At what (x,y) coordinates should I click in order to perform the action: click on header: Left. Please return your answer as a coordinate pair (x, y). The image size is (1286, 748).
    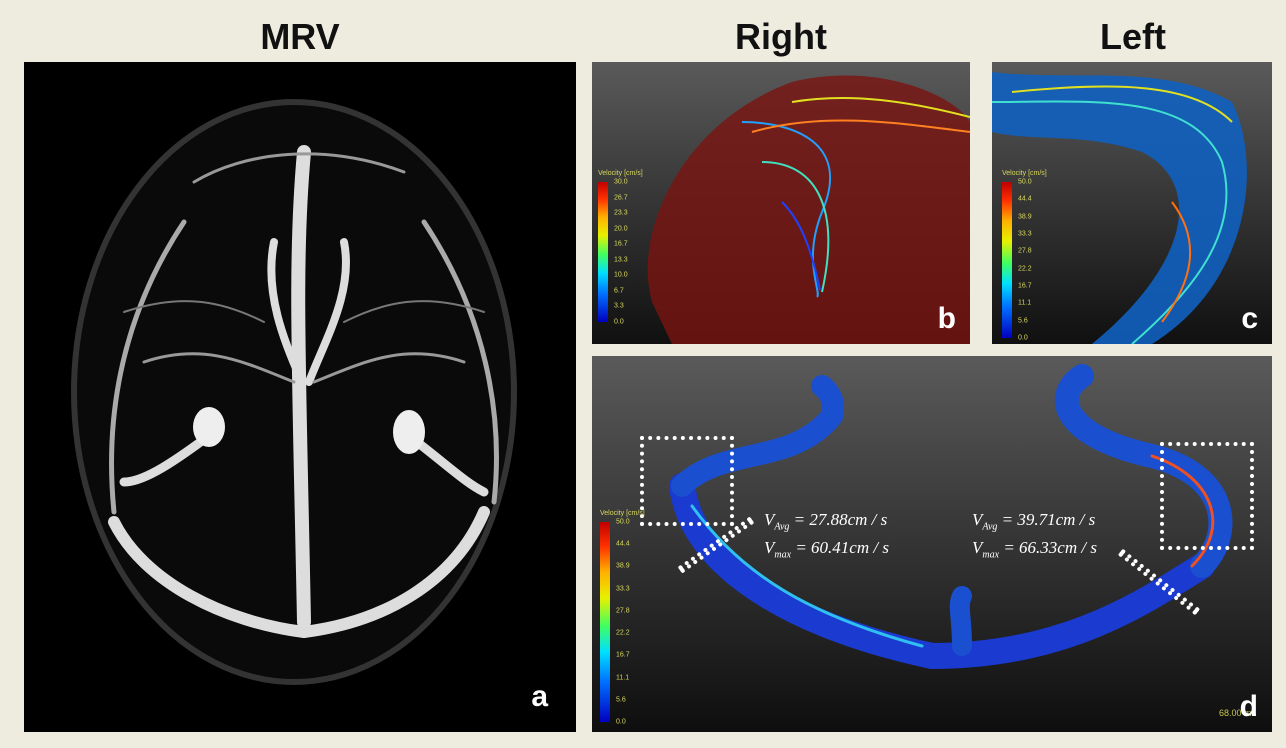
    Looking at the image, I should click on (1133, 36).